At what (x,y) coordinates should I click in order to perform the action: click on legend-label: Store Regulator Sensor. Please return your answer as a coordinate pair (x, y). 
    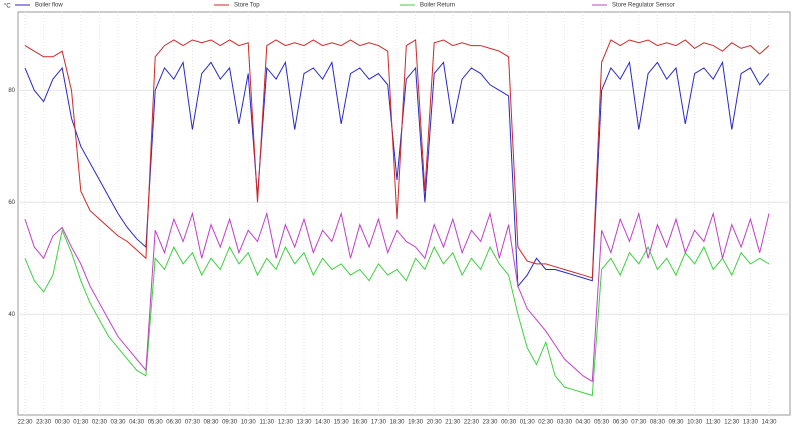
    Looking at the image, I should click on (643, 6).